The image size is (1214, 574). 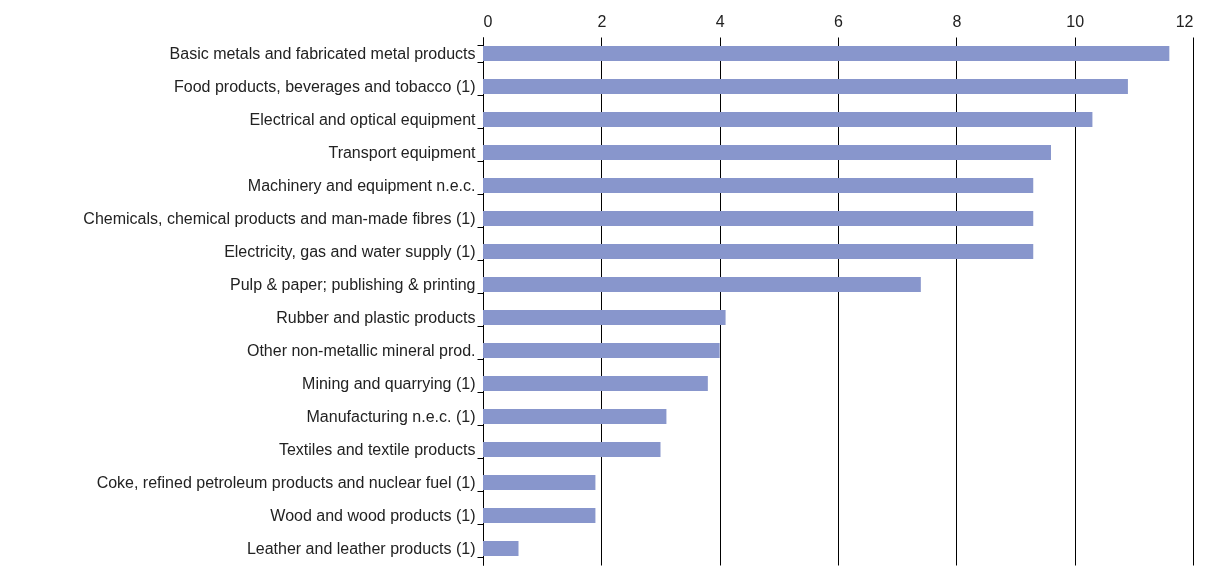 I want to click on x-tick-label: 0, so click(x=488, y=21).